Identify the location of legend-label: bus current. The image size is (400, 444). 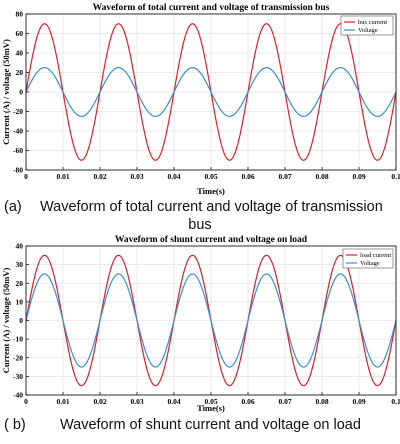
(372, 22).